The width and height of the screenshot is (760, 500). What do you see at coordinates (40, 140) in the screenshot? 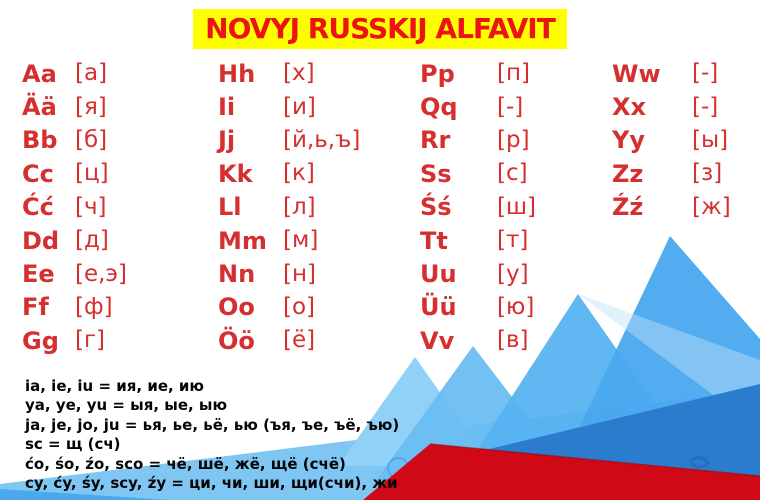
I see `latin-letter: Bb` at bounding box center [40, 140].